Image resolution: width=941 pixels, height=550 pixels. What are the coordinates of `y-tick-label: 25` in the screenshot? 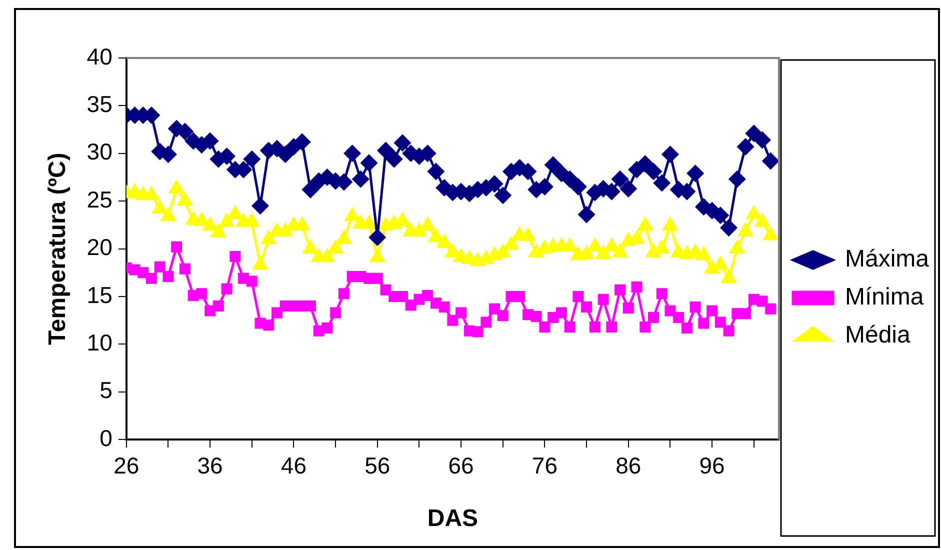 It's located at (99, 199).